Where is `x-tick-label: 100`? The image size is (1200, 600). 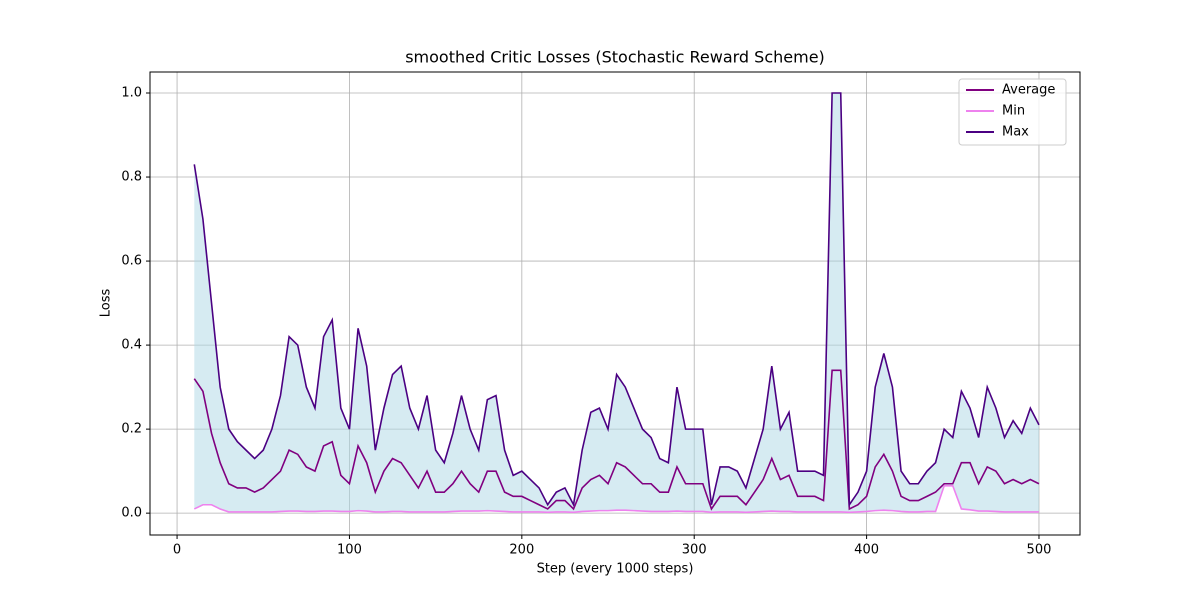 x-tick-label: 100 is located at coordinates (349, 550).